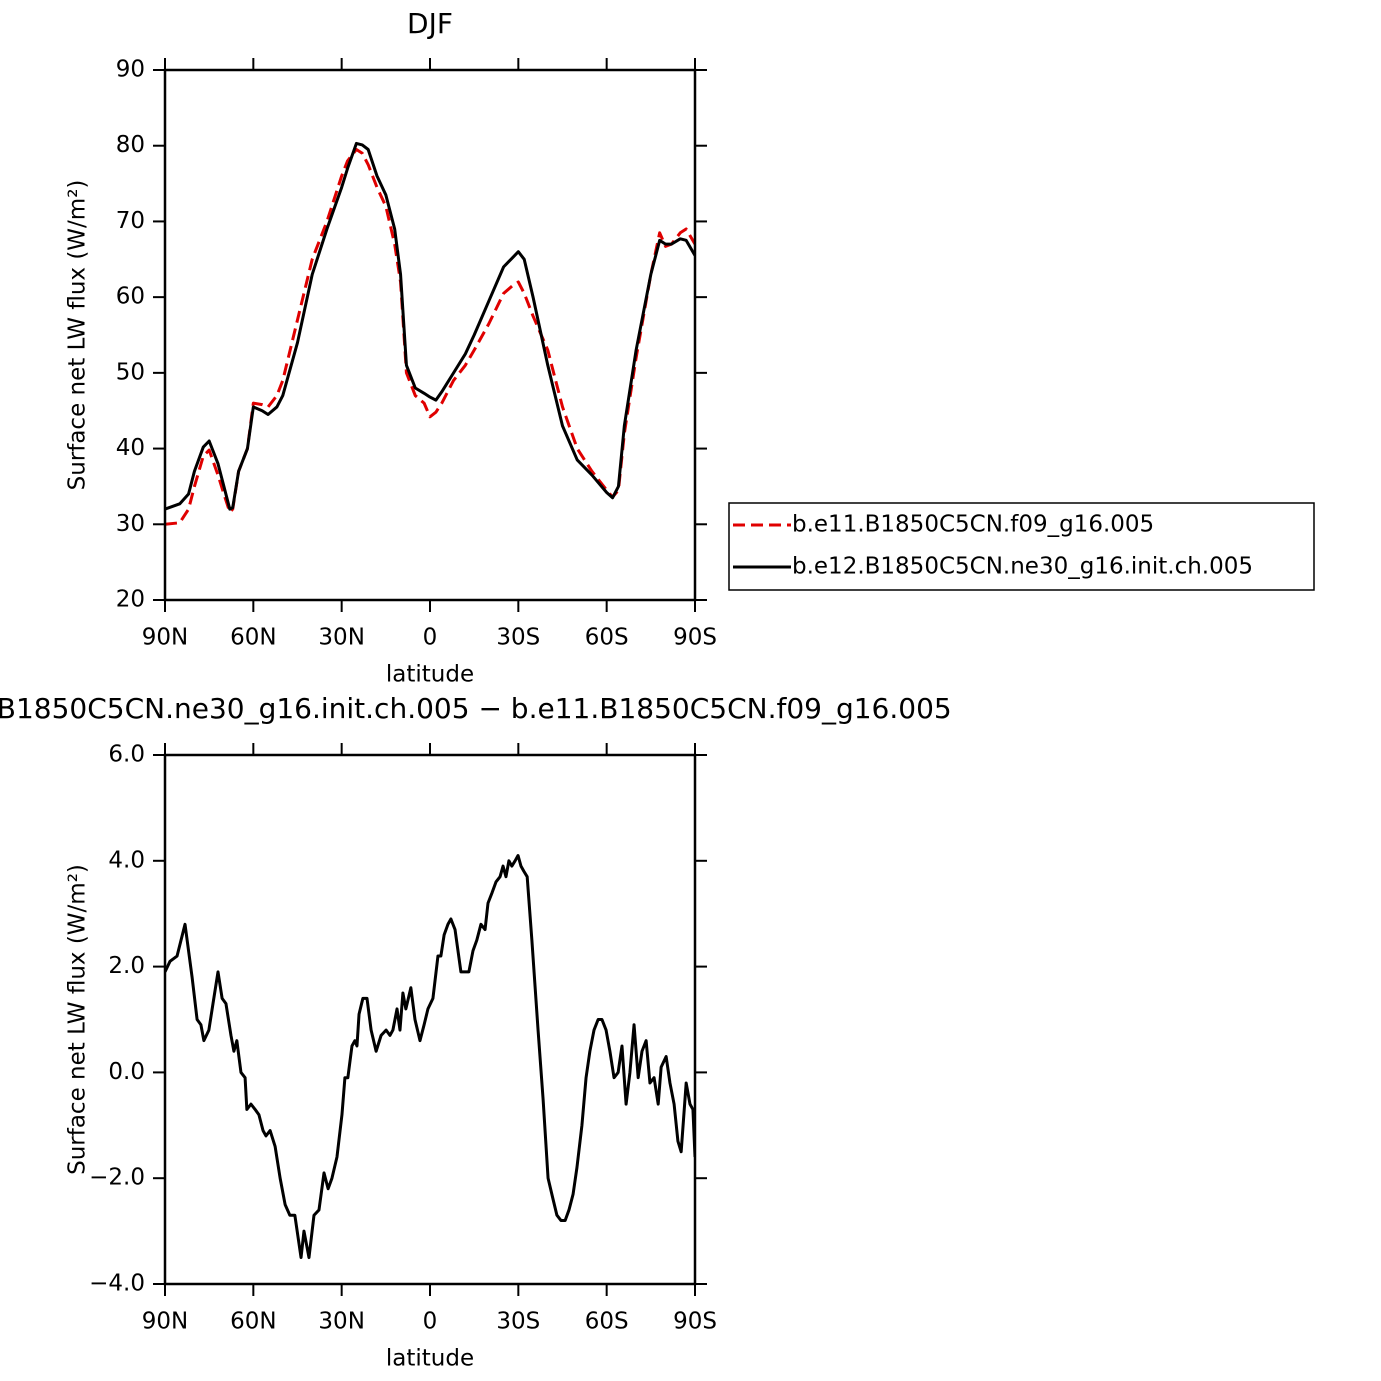 The image size is (1381, 1381). What do you see at coordinates (973, 525) in the screenshot?
I see `legend-label: b.e11.B1850C5CN.f09_g16.005` at bounding box center [973, 525].